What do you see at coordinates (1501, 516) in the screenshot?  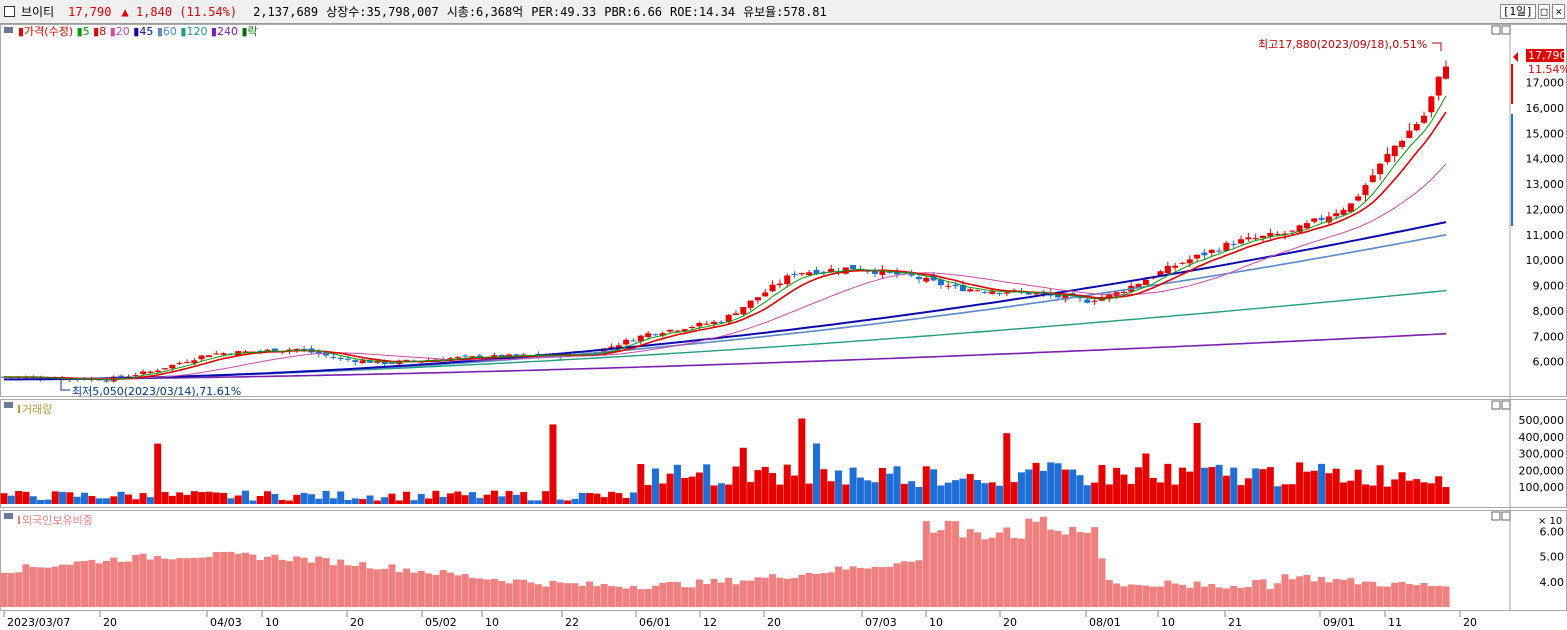 I see `foreign-panel-controls` at bounding box center [1501, 516].